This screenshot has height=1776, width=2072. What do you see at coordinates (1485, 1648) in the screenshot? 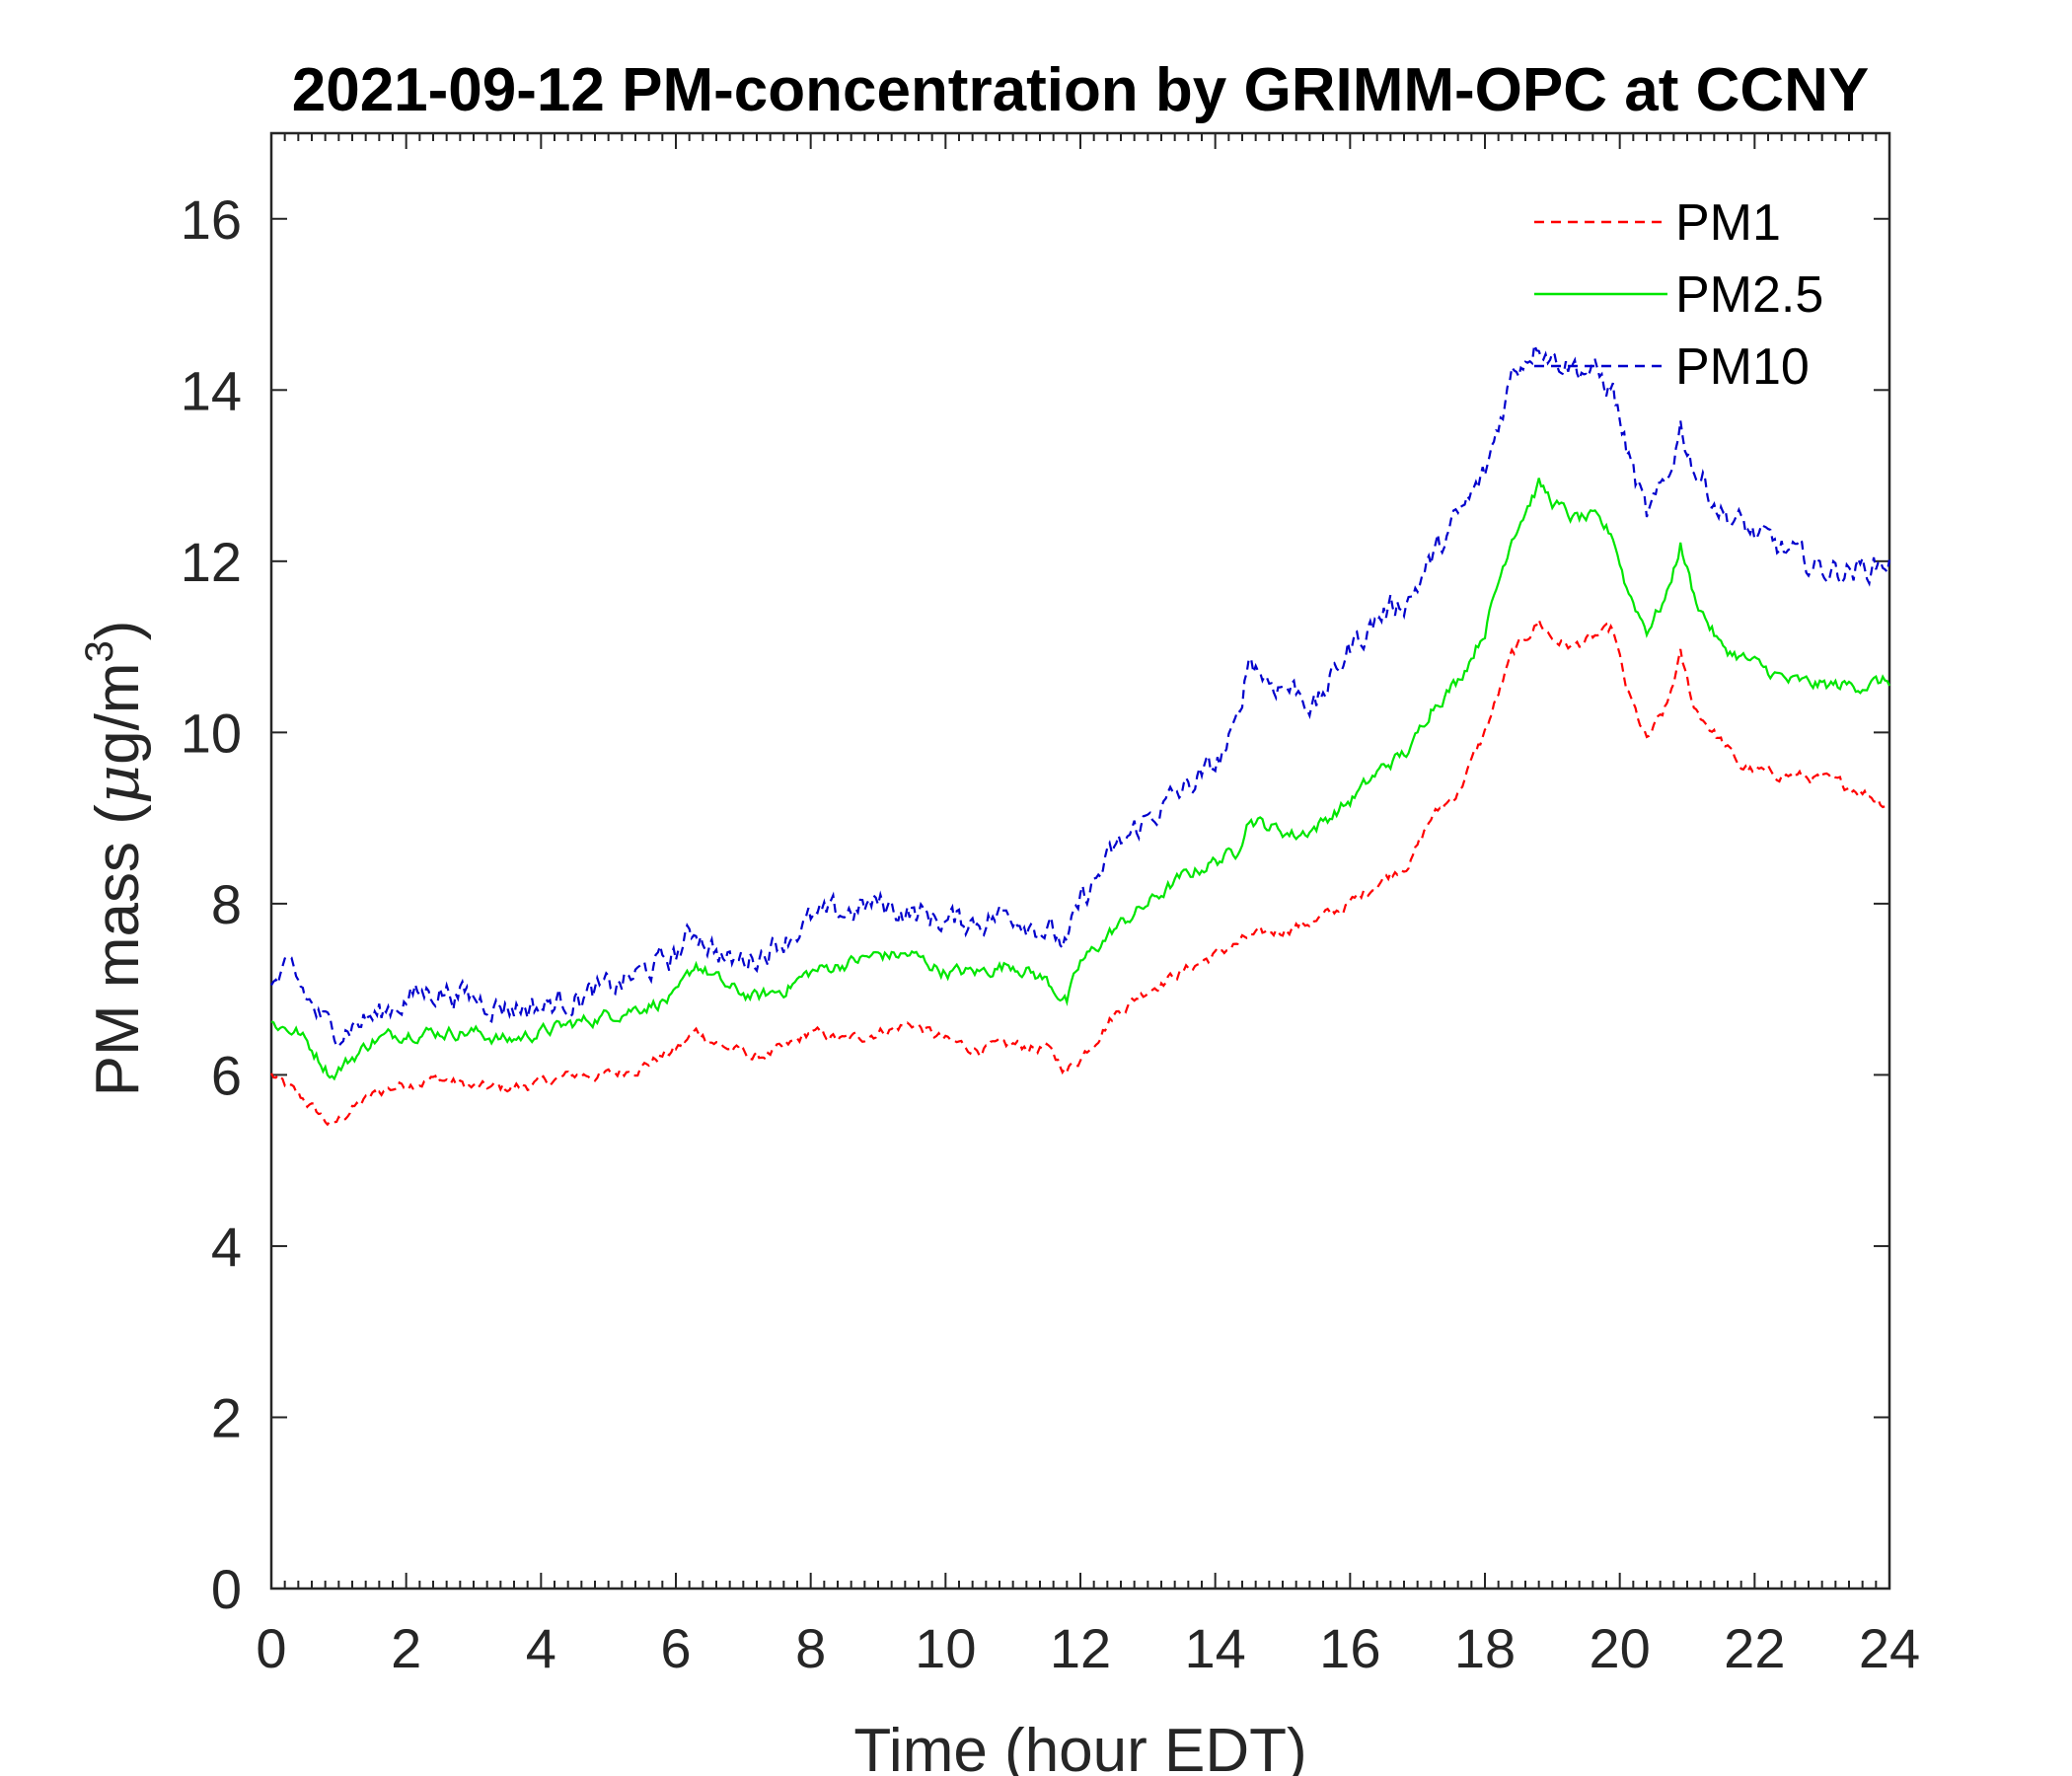
I see `x-tick-label: 18` at bounding box center [1485, 1648].